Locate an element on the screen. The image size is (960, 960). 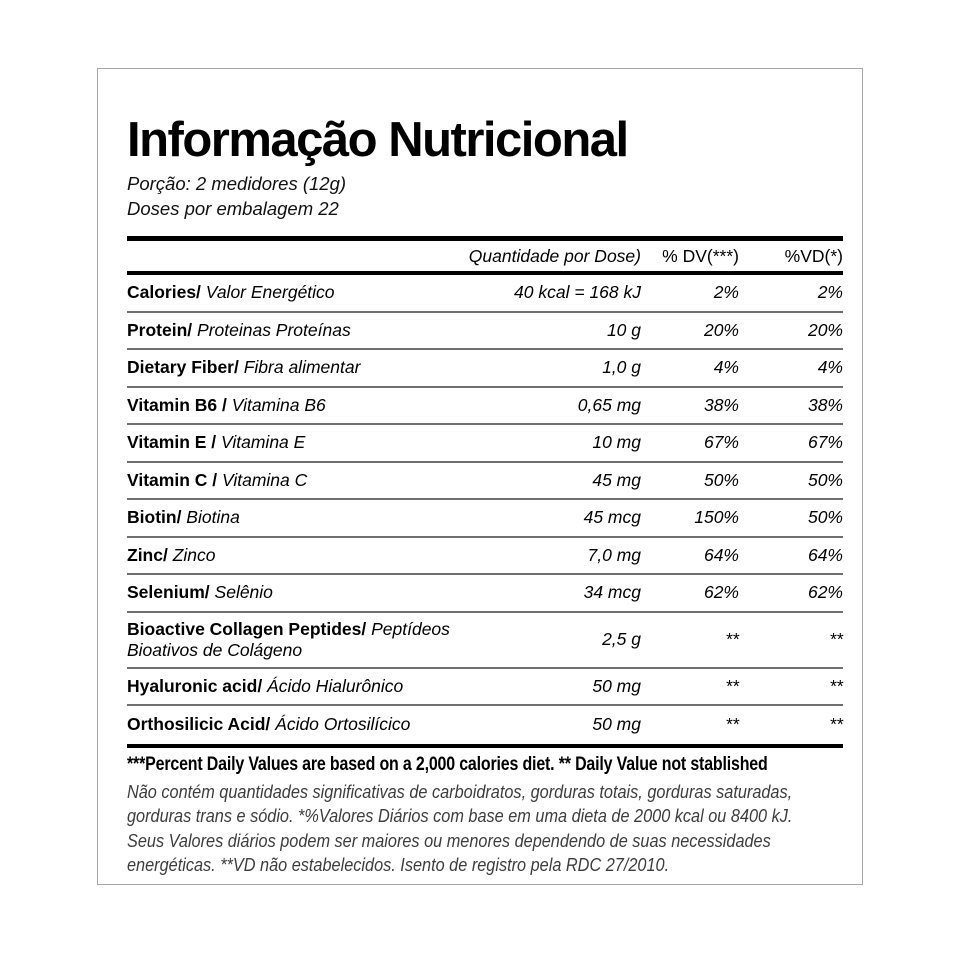
nutrient-label: Protein/ Proteinas Proteínas is located at coordinates (309, 330).